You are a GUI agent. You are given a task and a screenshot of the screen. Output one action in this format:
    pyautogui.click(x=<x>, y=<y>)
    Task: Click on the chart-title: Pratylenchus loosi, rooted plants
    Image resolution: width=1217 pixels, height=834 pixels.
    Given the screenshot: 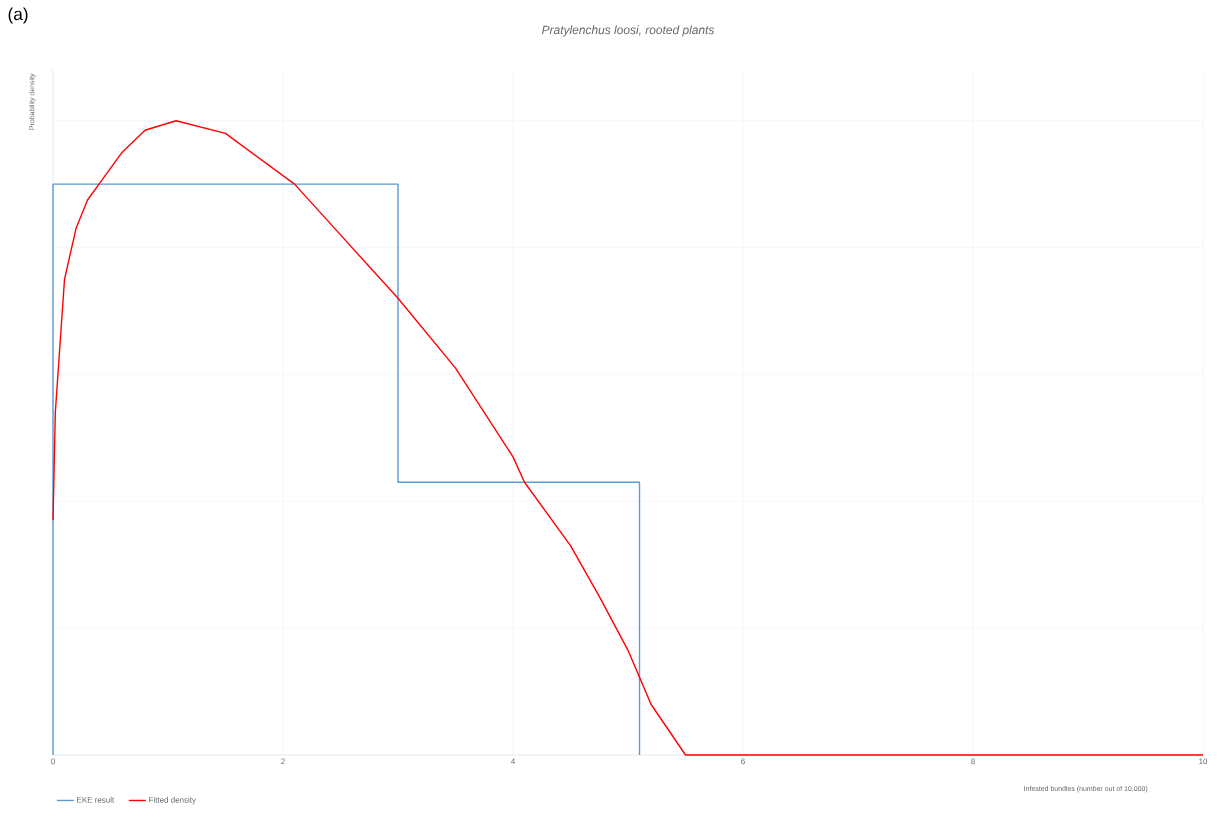 What is the action you would take?
    pyautogui.click(x=628, y=31)
    